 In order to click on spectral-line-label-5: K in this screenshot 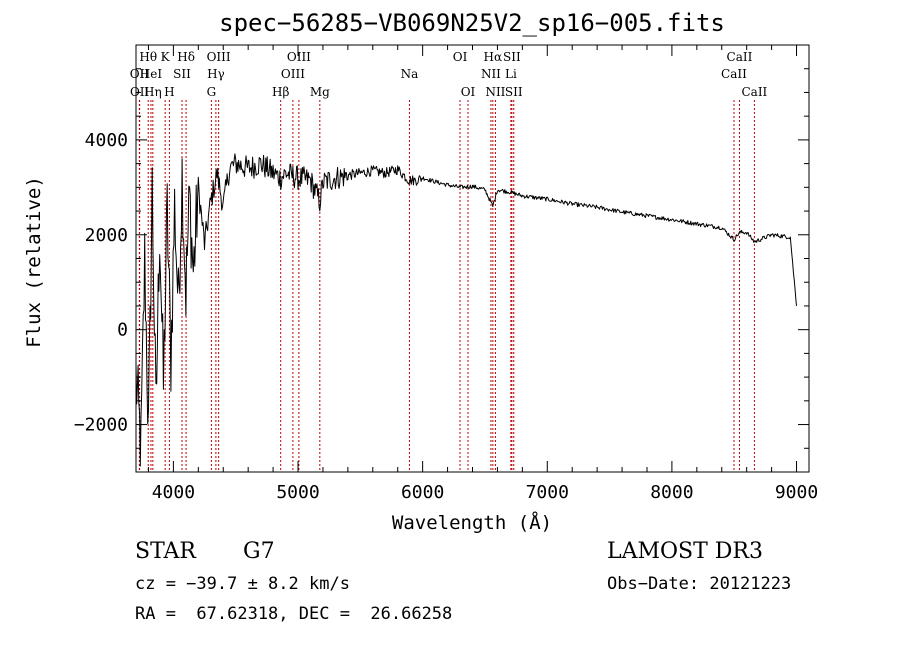, I will do `click(166, 57)`.